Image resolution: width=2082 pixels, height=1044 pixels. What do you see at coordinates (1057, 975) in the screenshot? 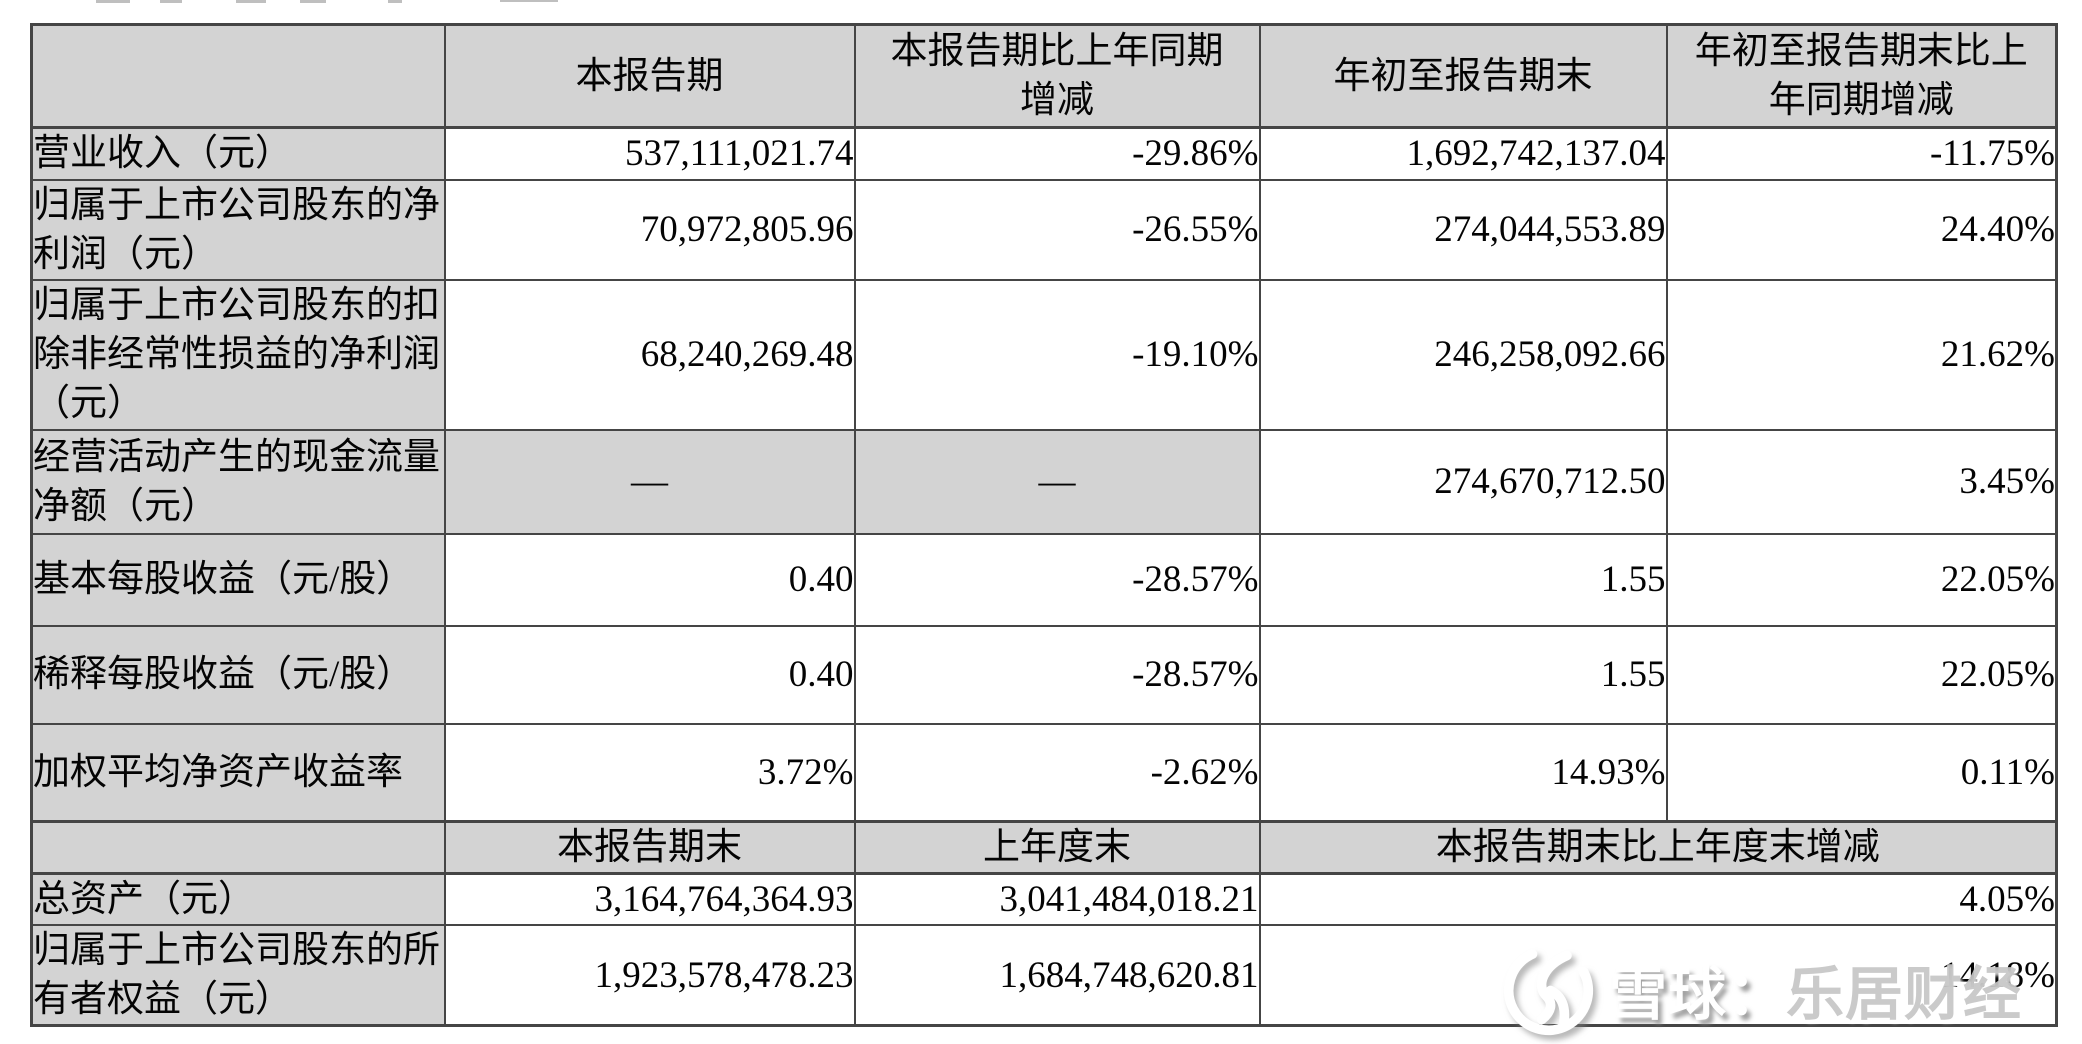
I see `cell-value: 1,684,748,620.81` at bounding box center [1057, 975].